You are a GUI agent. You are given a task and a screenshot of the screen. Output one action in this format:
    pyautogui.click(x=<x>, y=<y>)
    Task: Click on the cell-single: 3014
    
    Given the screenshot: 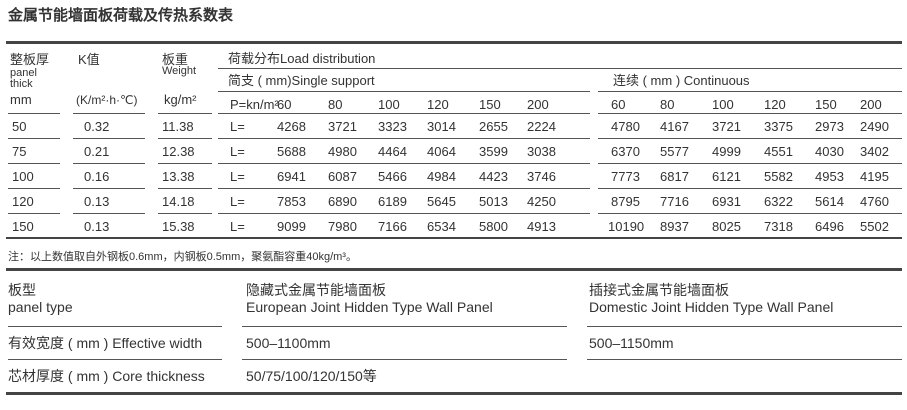 What is the action you would take?
    pyautogui.click(x=441, y=126)
    